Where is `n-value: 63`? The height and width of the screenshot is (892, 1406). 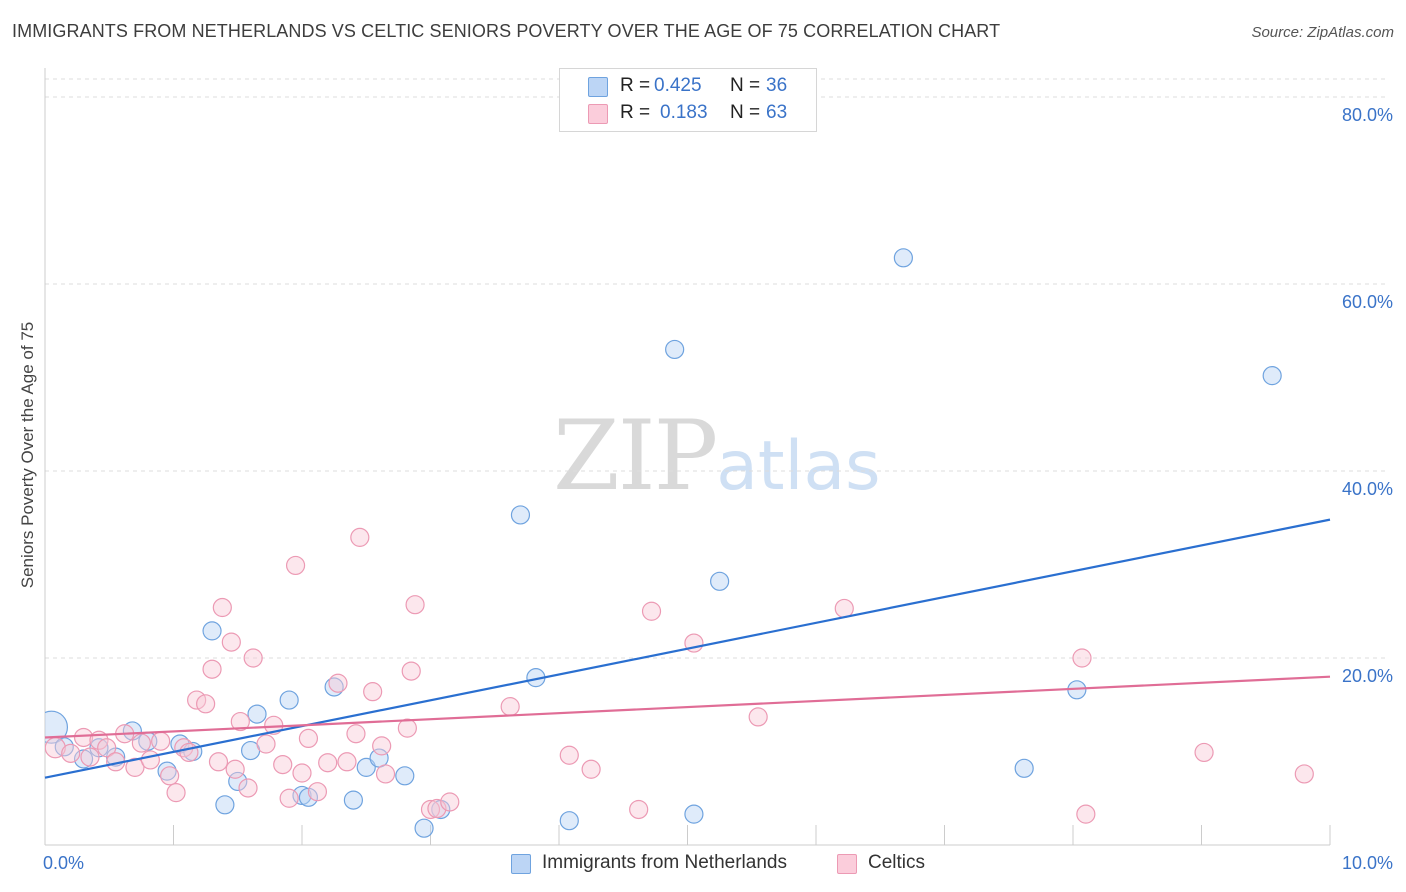
n-value: 63 is located at coordinates (777, 112).